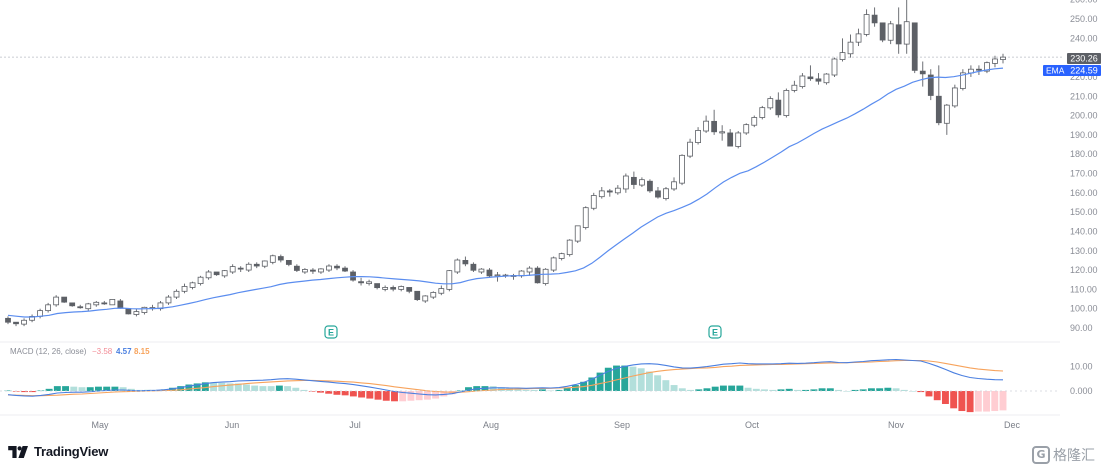 This screenshot has width=1110, height=472. Describe the element at coordinates (1083, 289) in the screenshot. I see `price-tick-label: 110.00` at that location.